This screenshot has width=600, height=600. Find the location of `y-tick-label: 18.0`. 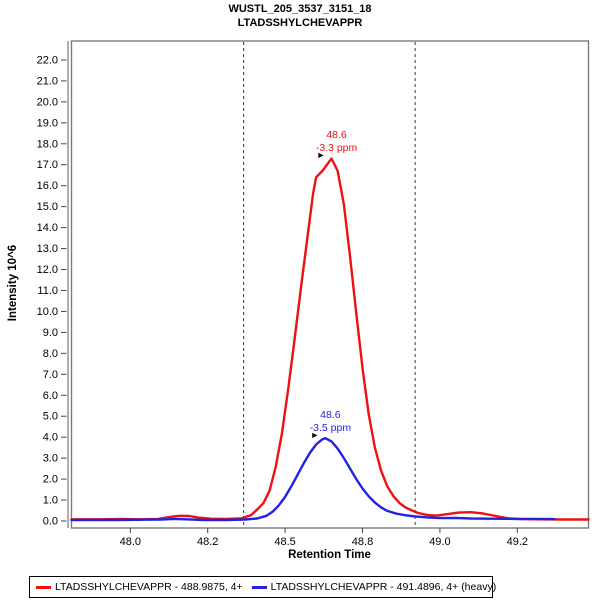

y-tick-label: 18.0 is located at coordinates (47, 144).